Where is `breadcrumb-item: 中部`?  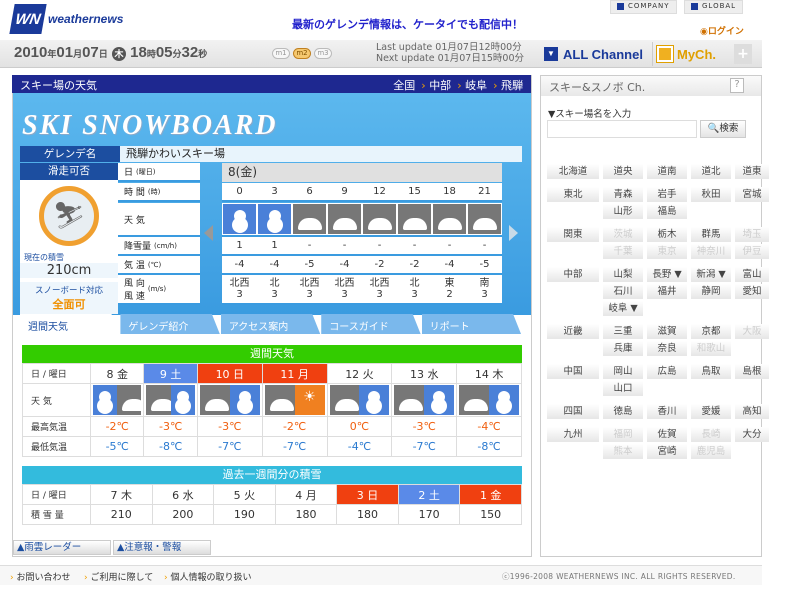
breadcrumb-item: 中部 is located at coordinates (436, 85).